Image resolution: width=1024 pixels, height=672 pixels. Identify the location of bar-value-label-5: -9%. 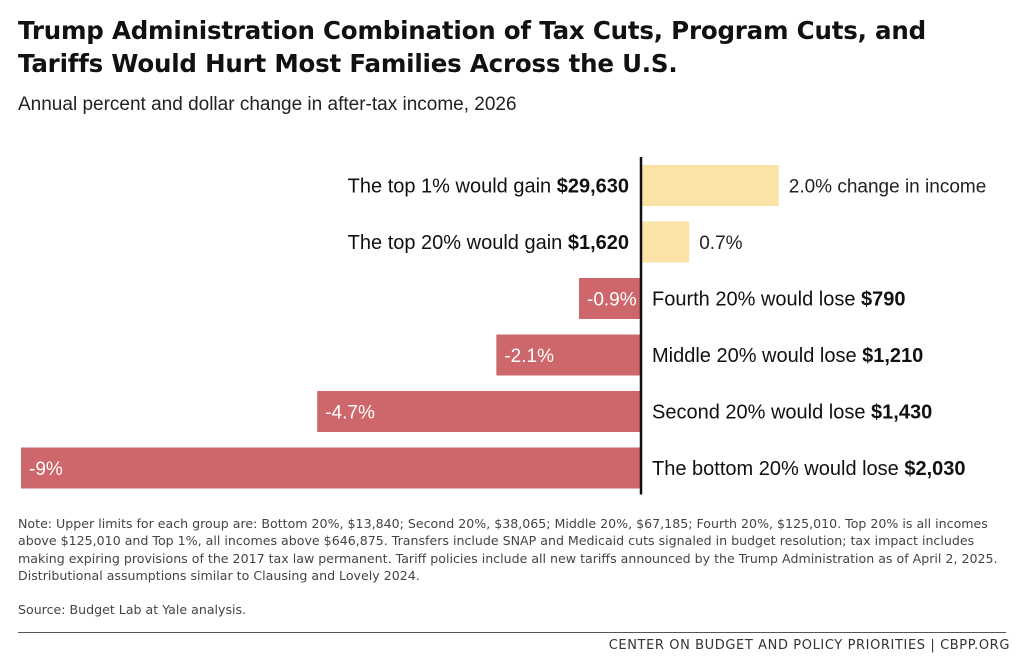
(46, 469).